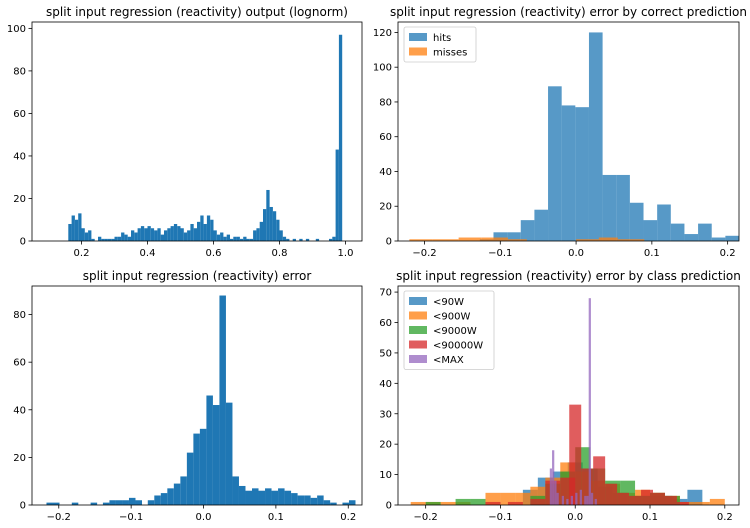  I want to click on legend-label: misses, so click(450, 53).